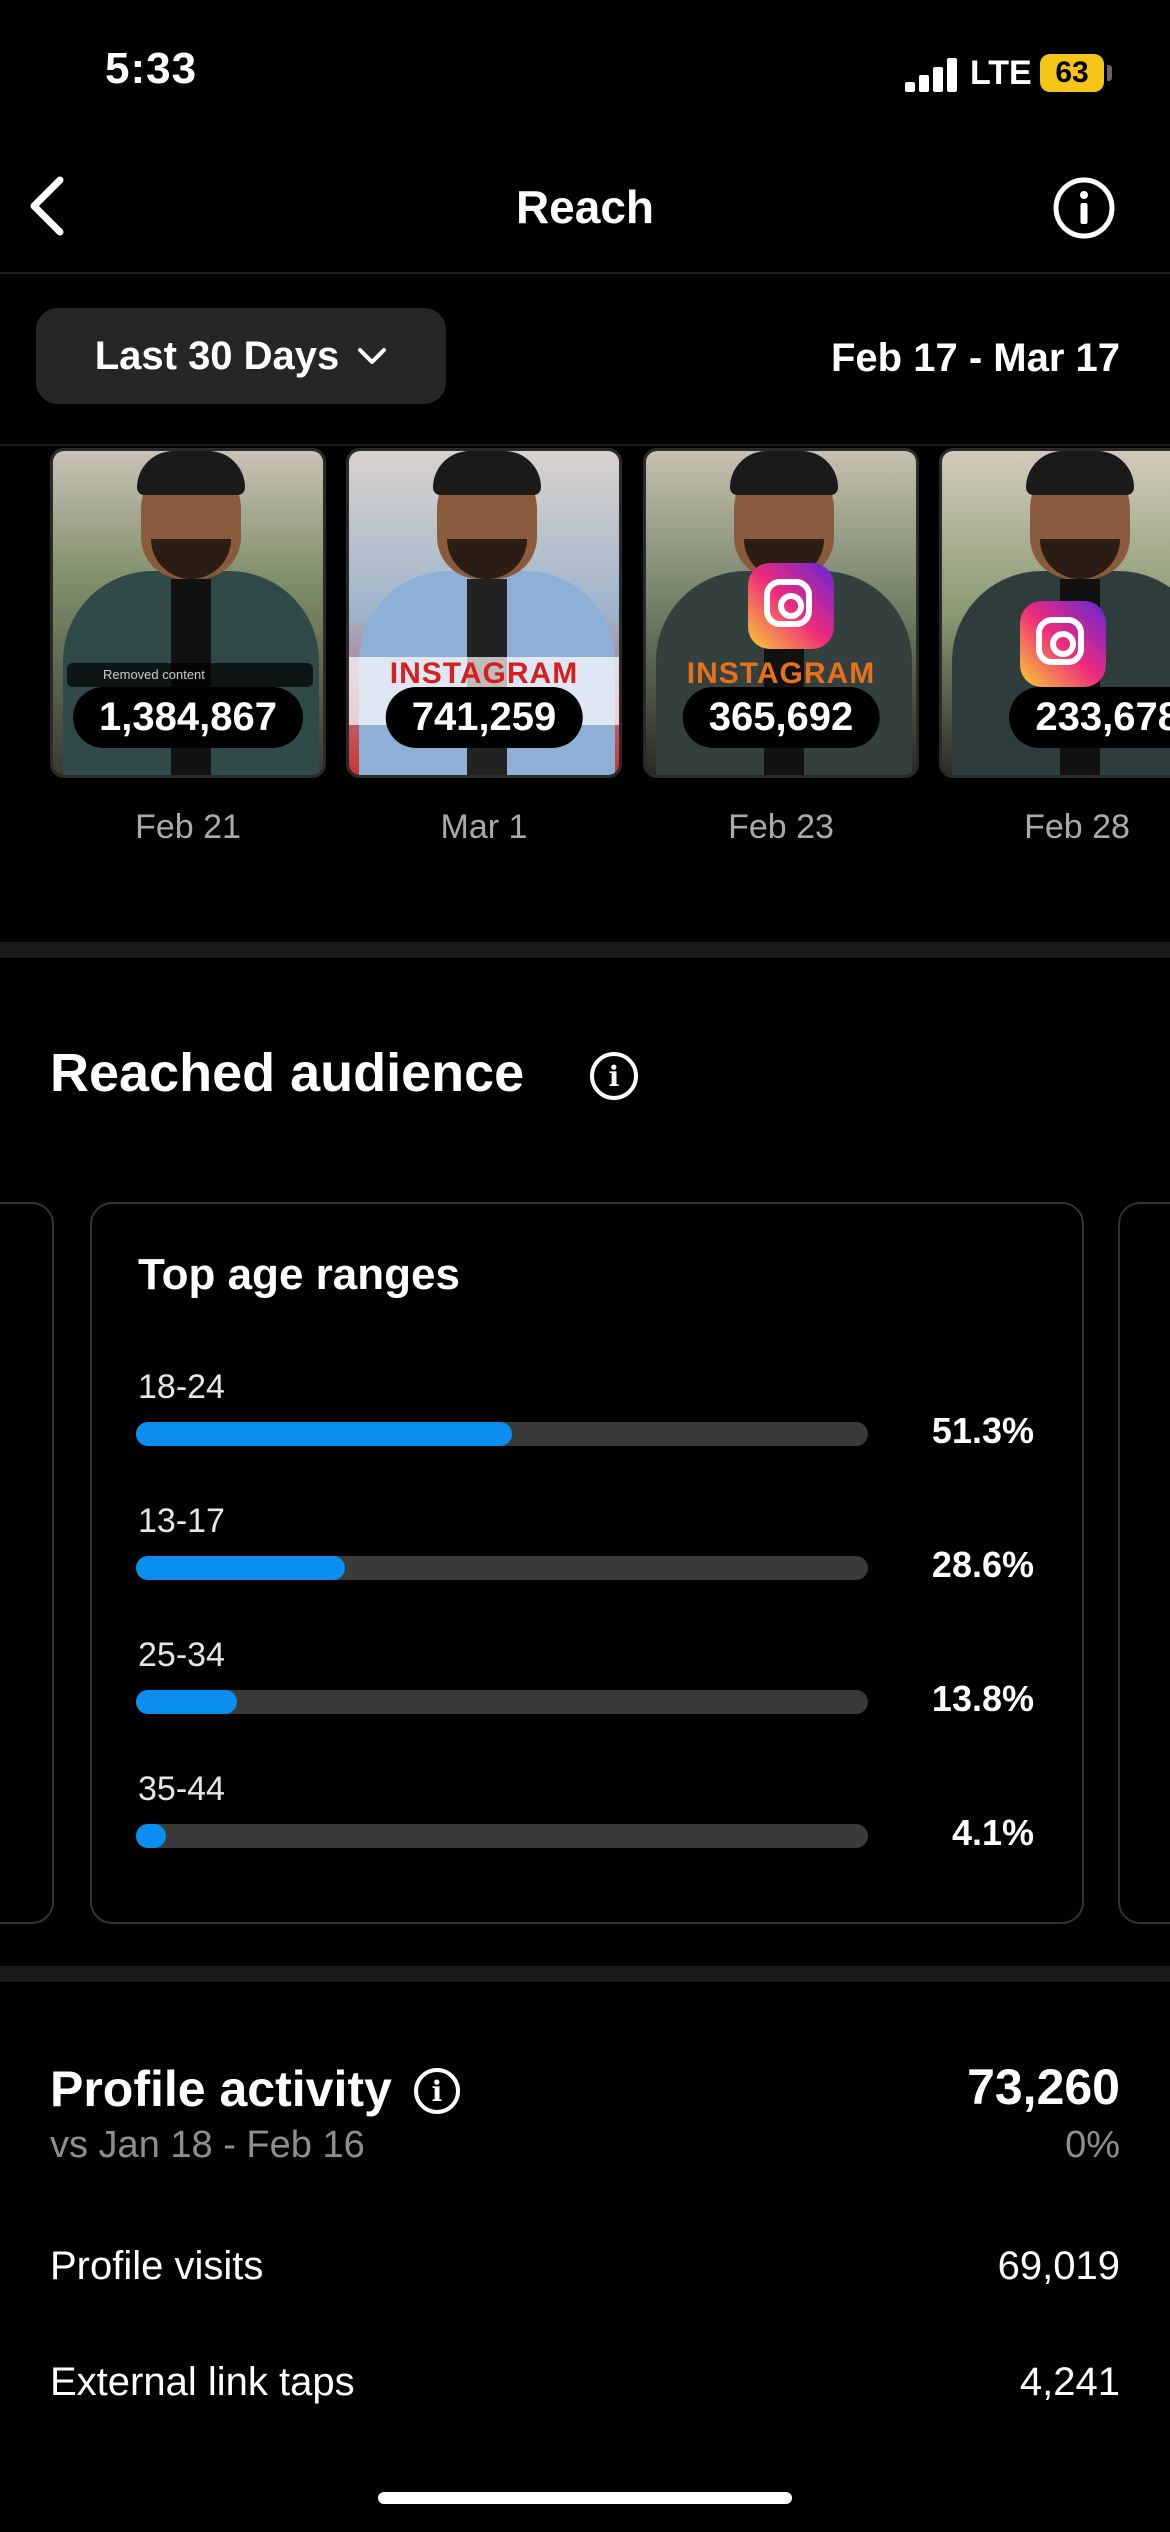  What do you see at coordinates (1058, 2266) in the screenshot?
I see `metric-value: 69,019` at bounding box center [1058, 2266].